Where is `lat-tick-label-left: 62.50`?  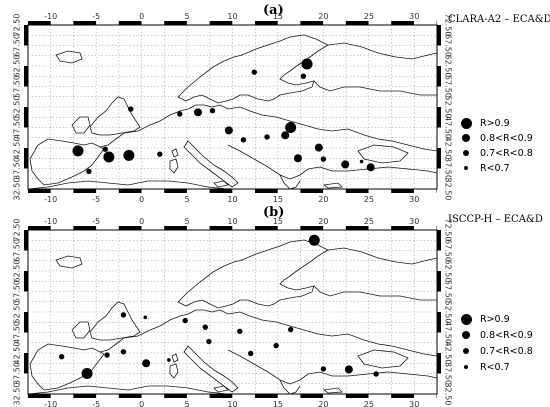 lat-tick-label-left: 62.50 is located at coordinates (17, 66).